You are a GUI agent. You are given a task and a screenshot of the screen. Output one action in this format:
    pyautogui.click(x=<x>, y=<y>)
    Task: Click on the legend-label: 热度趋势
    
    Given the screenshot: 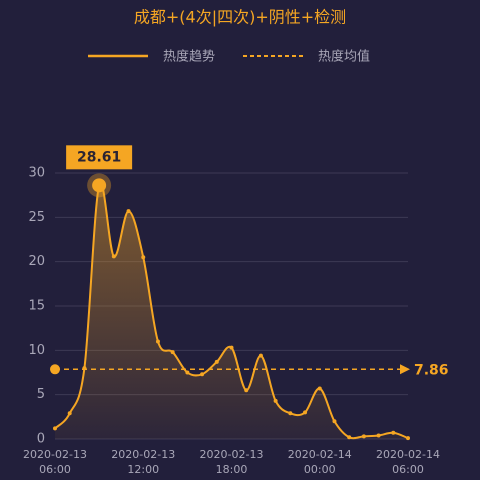 What is the action you would take?
    pyautogui.click(x=189, y=57)
    